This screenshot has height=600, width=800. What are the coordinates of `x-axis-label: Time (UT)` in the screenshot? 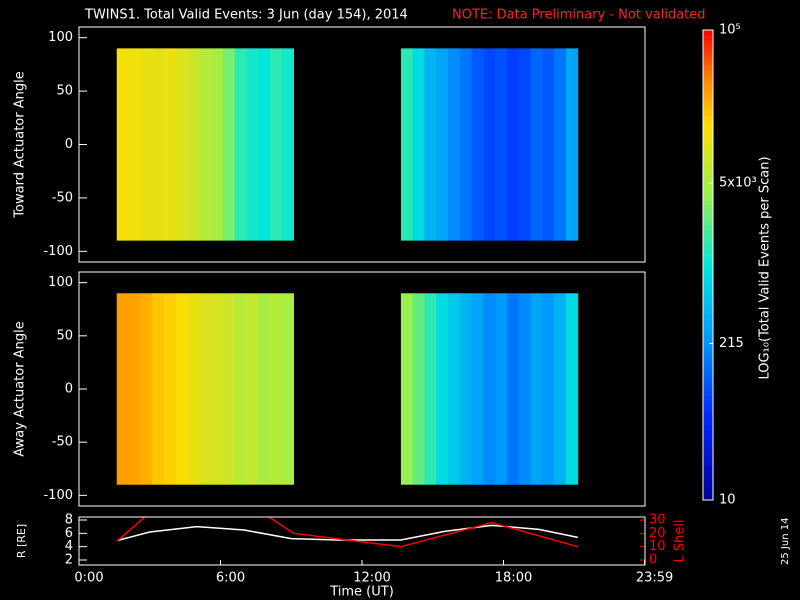 It's located at (361, 592).